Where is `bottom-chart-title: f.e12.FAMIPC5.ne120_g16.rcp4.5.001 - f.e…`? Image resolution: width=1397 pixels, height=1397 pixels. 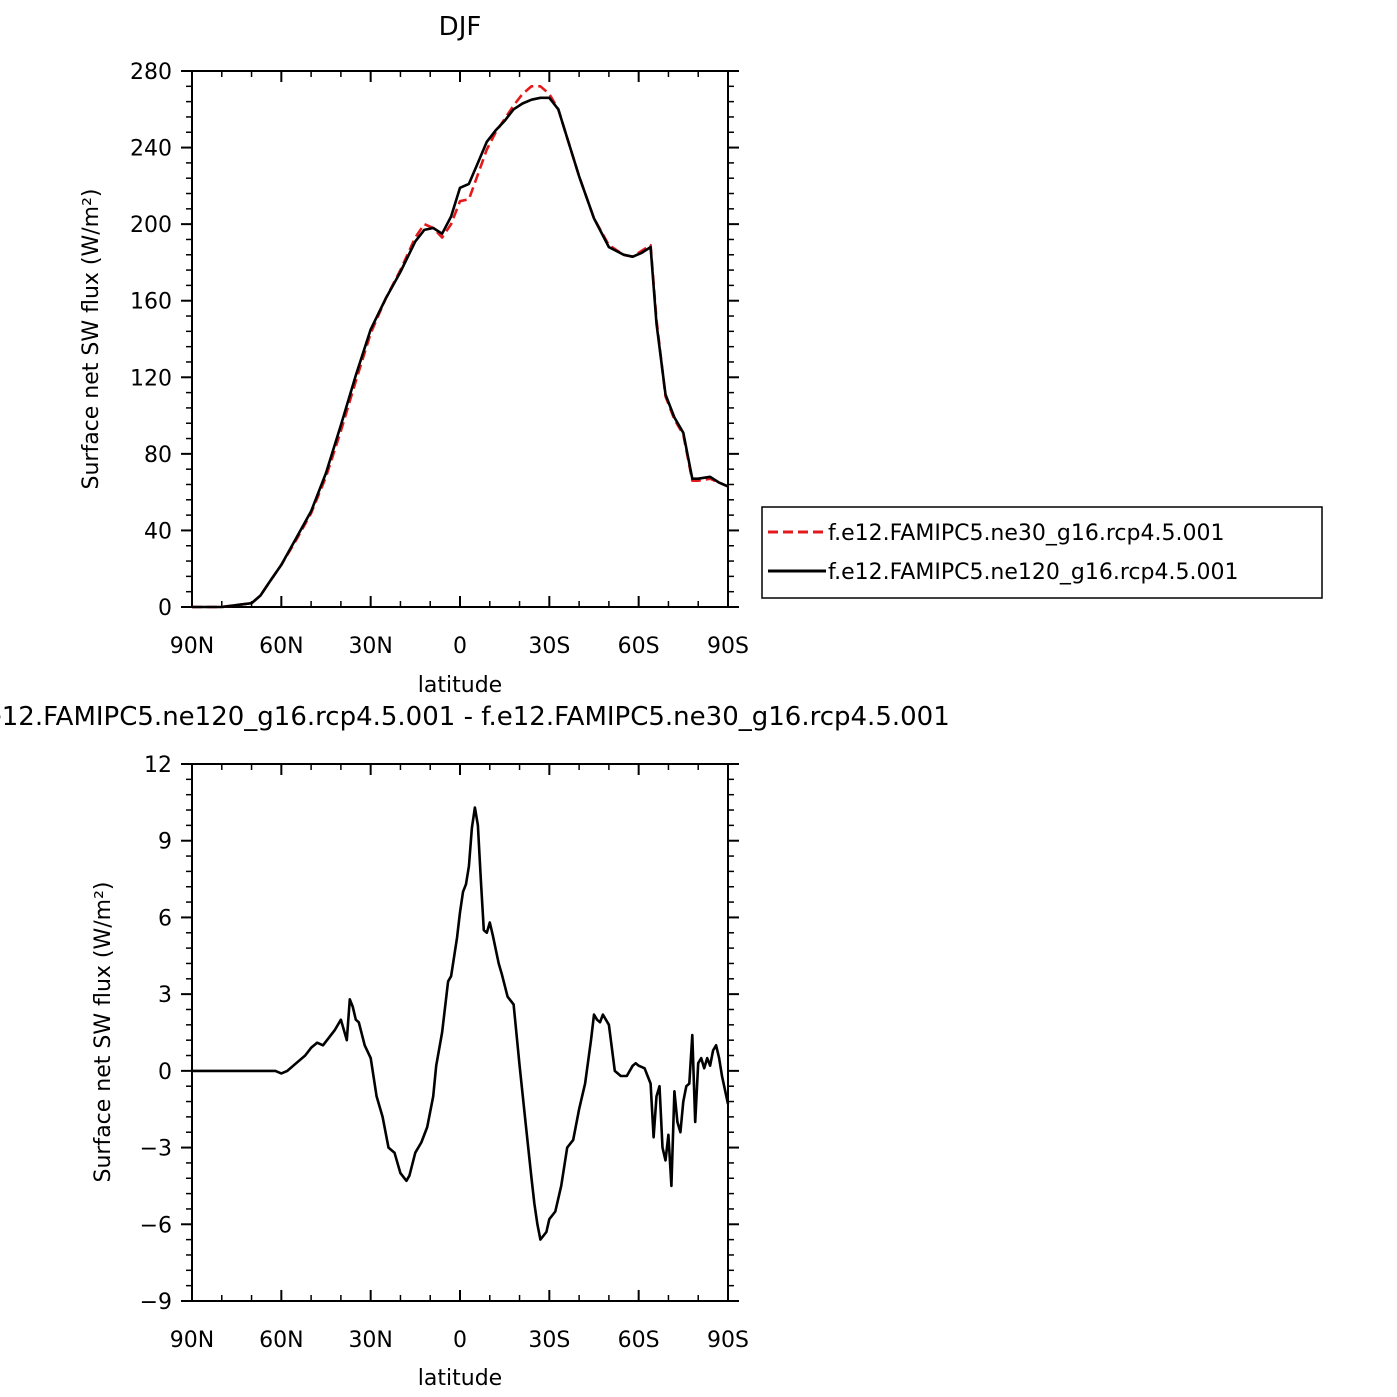
bottom-chart-title: f.e12.FAMIPC5.ne120_g16.rcp4.5.001 - f.e… is located at coordinates (475, 717).